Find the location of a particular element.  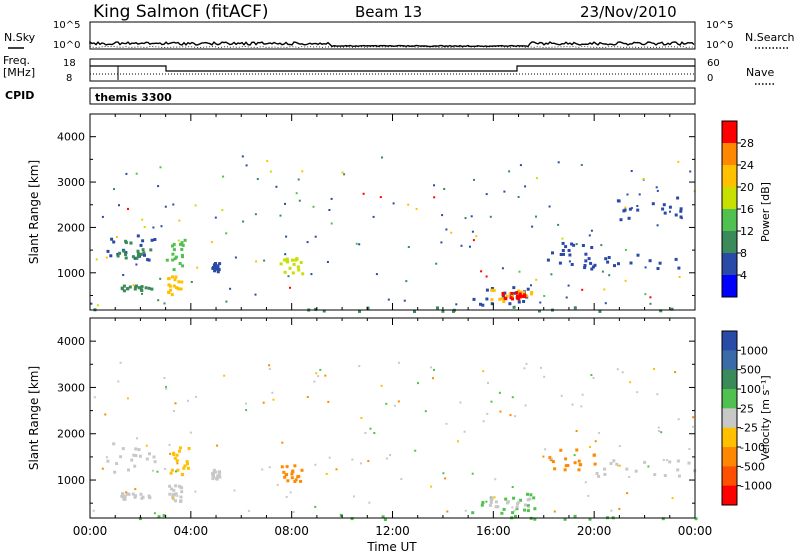

beam-title: Beam 13 is located at coordinates (388, 12).